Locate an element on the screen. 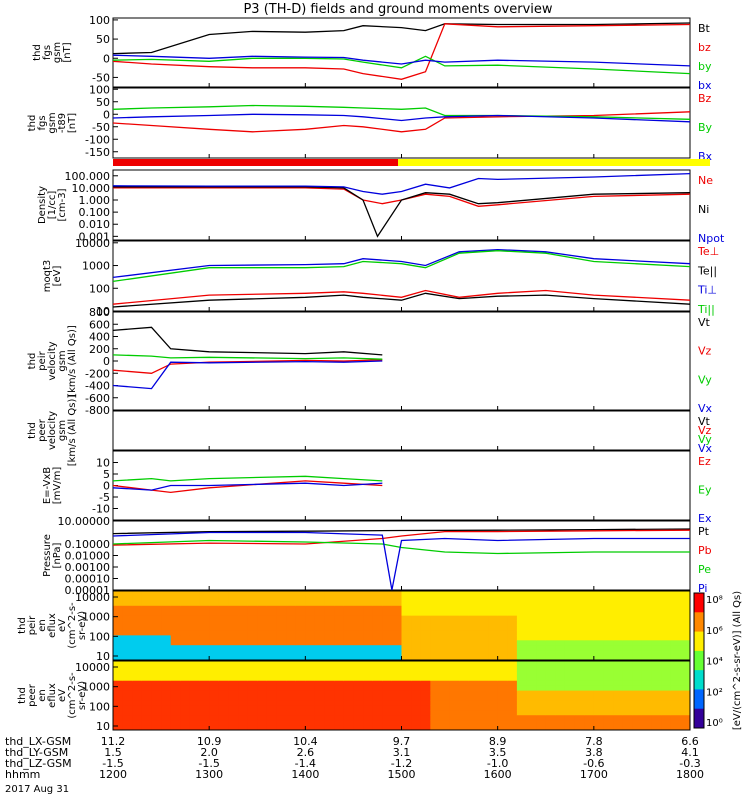 The image size is (750, 800). y-axis-label: [km/s (All Qs)] is located at coordinates (72, 361).